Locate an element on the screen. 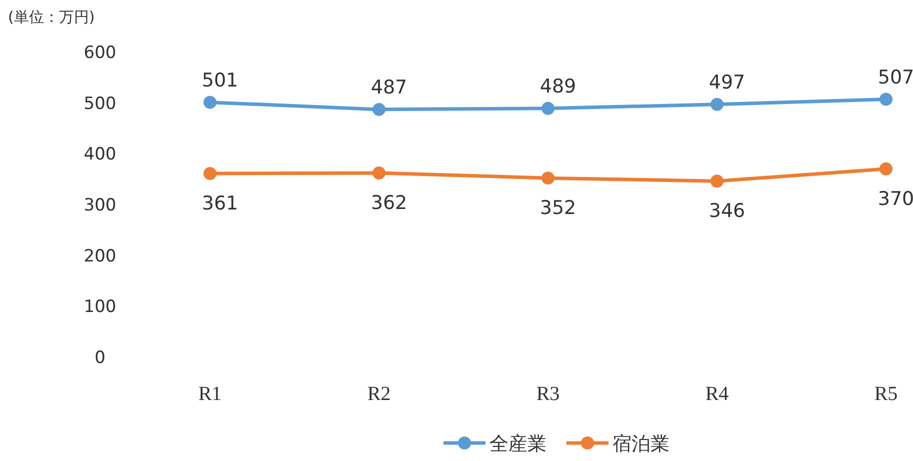 Image resolution: width=913 pixels, height=461 pixels. x-tick-label: R4 is located at coordinates (717, 394).